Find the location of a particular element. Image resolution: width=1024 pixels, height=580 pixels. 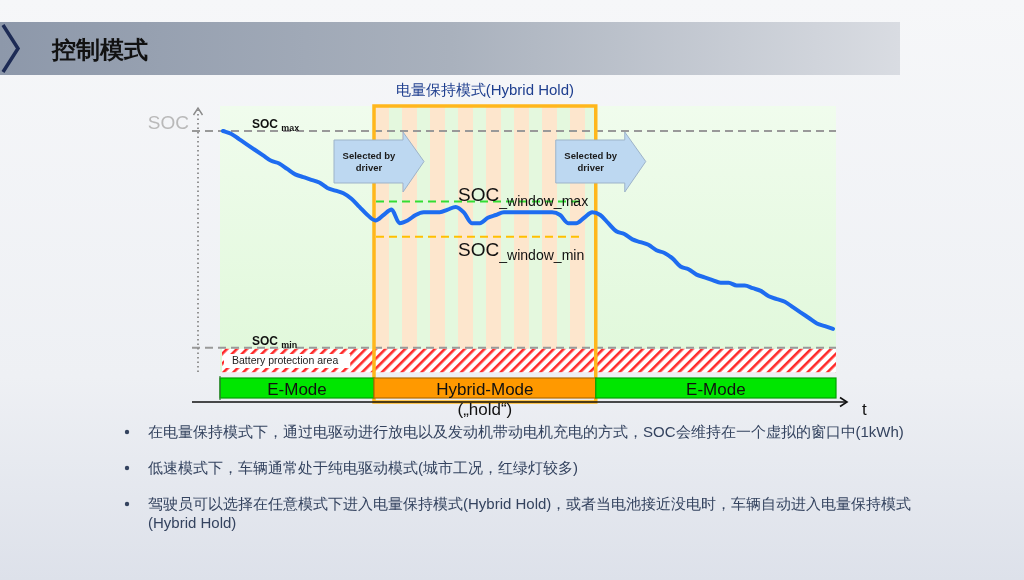

ref-line-label: SOC$_{_window_min}$ is located at coordinates (521, 251).